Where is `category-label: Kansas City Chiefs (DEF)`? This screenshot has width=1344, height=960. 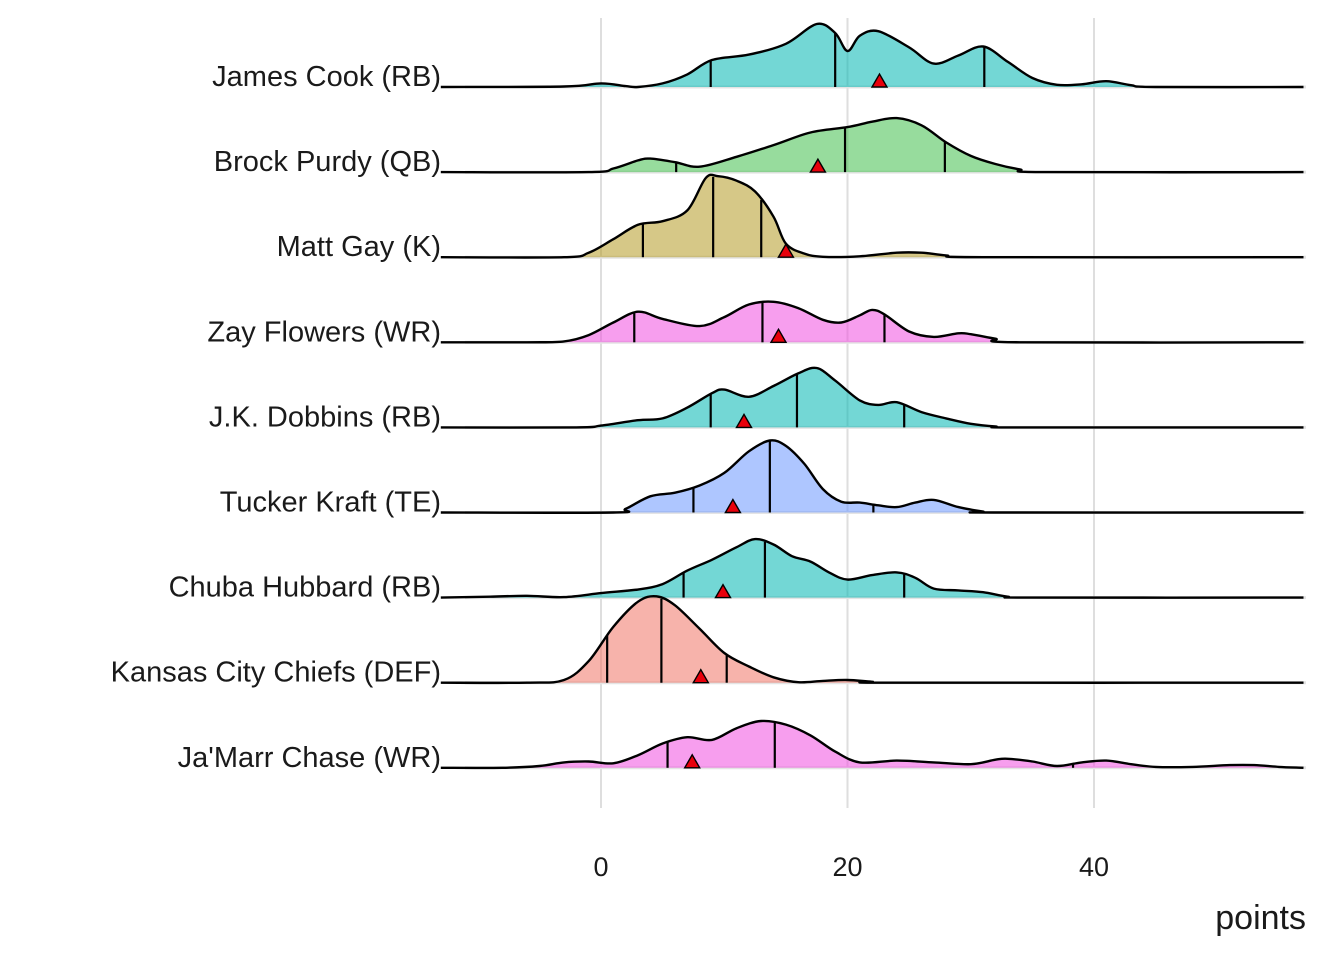
category-label: Kansas City Chiefs (DEF) is located at coordinates (276, 673).